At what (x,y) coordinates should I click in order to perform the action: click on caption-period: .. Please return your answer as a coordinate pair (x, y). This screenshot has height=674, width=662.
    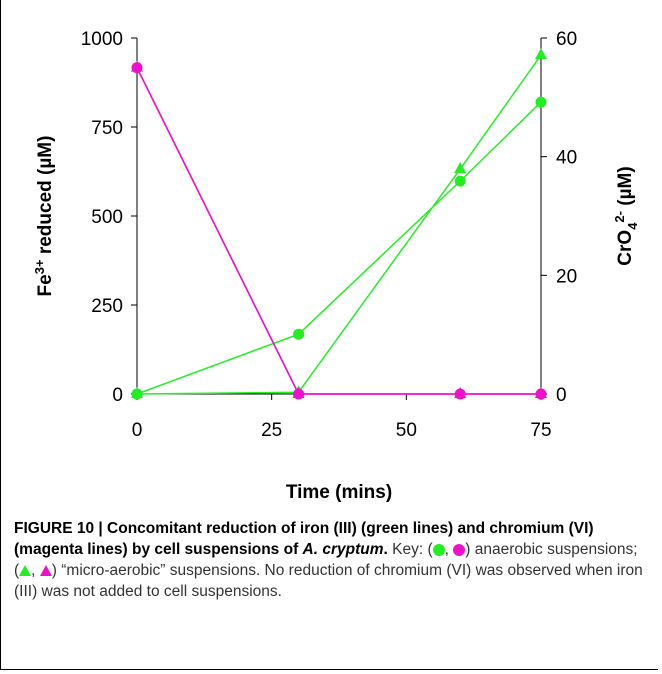
    Looking at the image, I should click on (385, 549).